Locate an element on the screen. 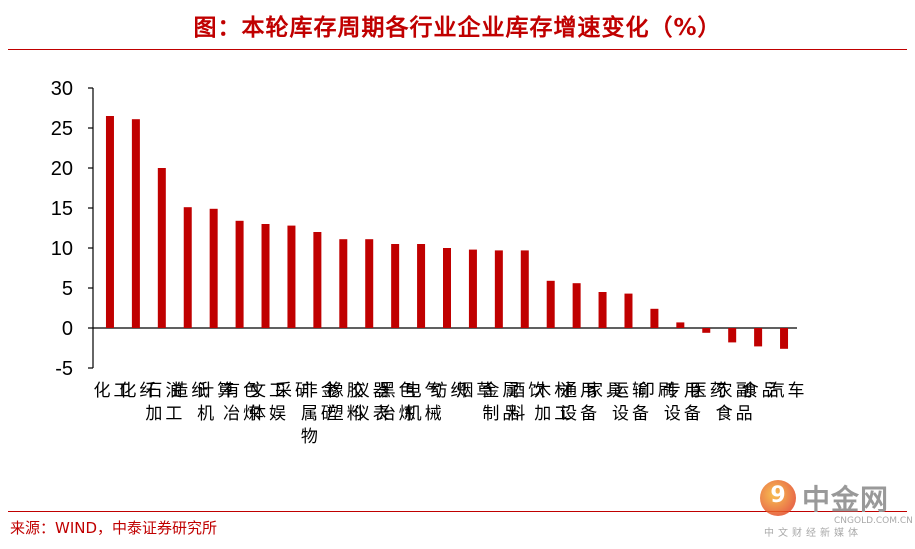 The width and height of the screenshot is (915, 549). x-tick-label-char: 烟 is located at coordinates (464, 391).